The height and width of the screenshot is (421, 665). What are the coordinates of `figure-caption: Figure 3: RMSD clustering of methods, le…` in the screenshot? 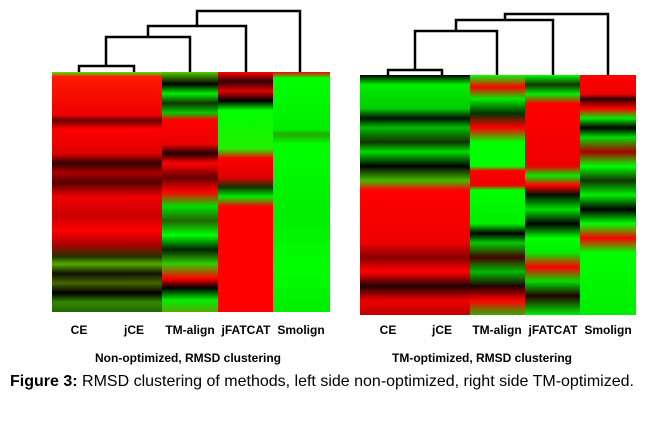 It's located at (335, 382).